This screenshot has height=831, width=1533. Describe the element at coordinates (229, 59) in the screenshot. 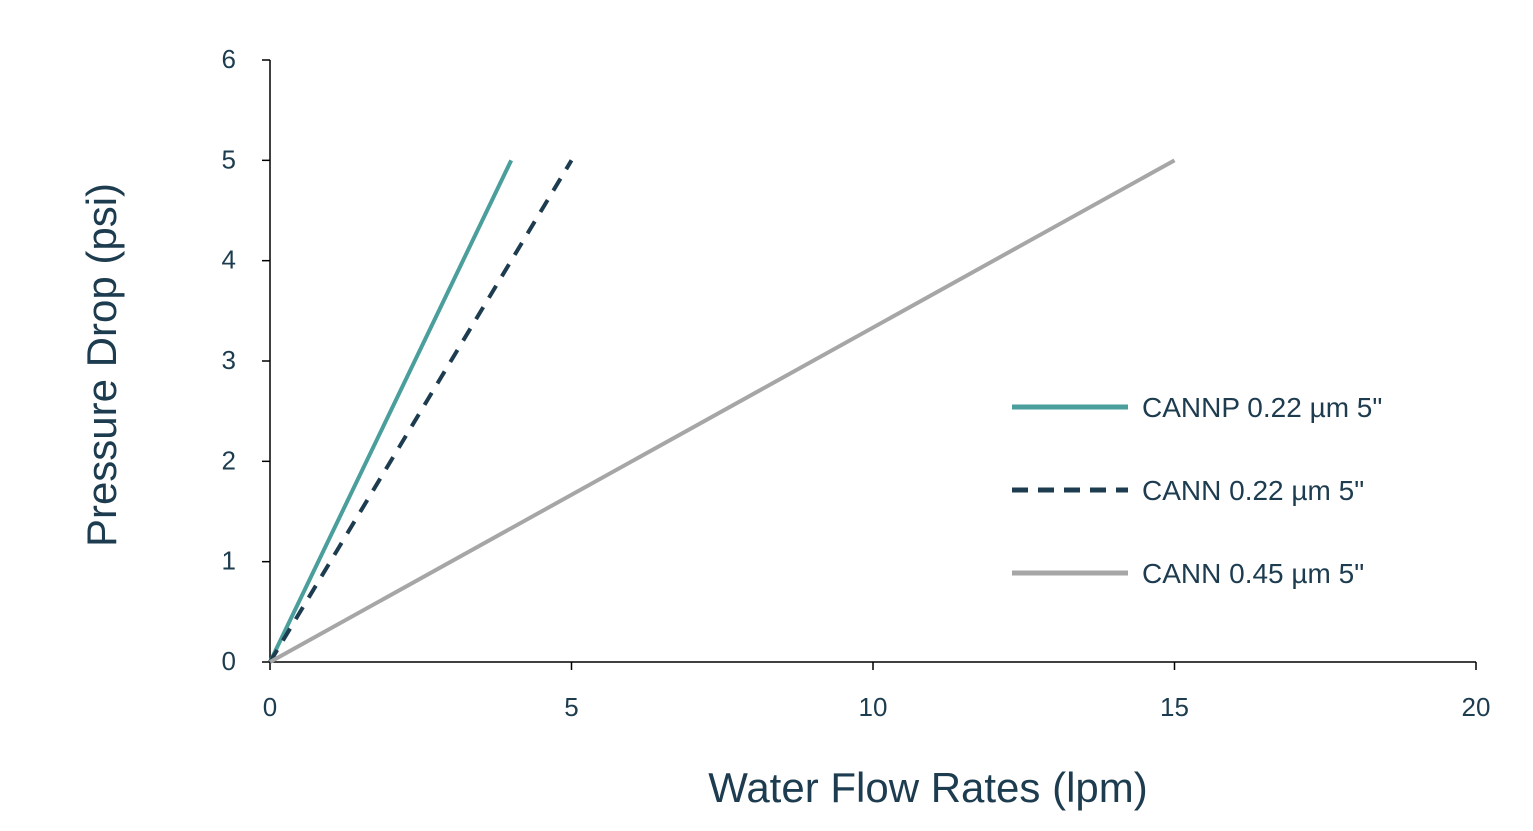

I see `y-tick-label: 6` at that location.